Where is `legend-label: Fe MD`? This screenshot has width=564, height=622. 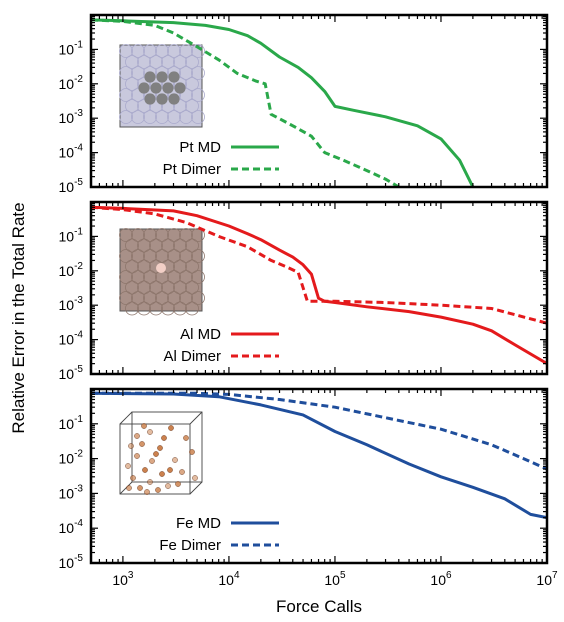
legend-label: Fe MD is located at coordinates (198, 523).